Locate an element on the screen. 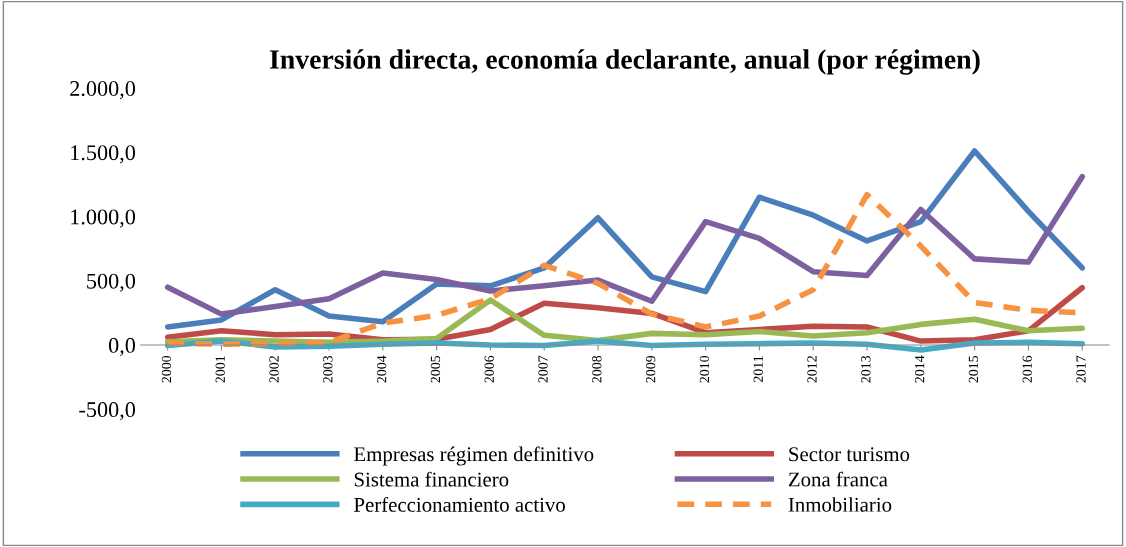 Image resolution: width=1126 pixels, height=547 pixels. x-tick-label: 2014 is located at coordinates (919, 369).